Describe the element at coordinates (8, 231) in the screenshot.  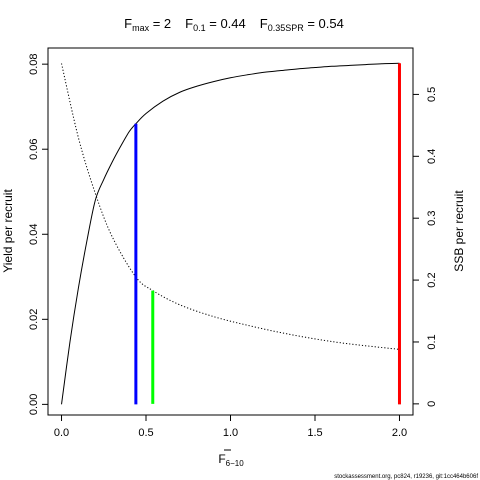
I see `y-axis-left-label: Yield per recruit` at that location.